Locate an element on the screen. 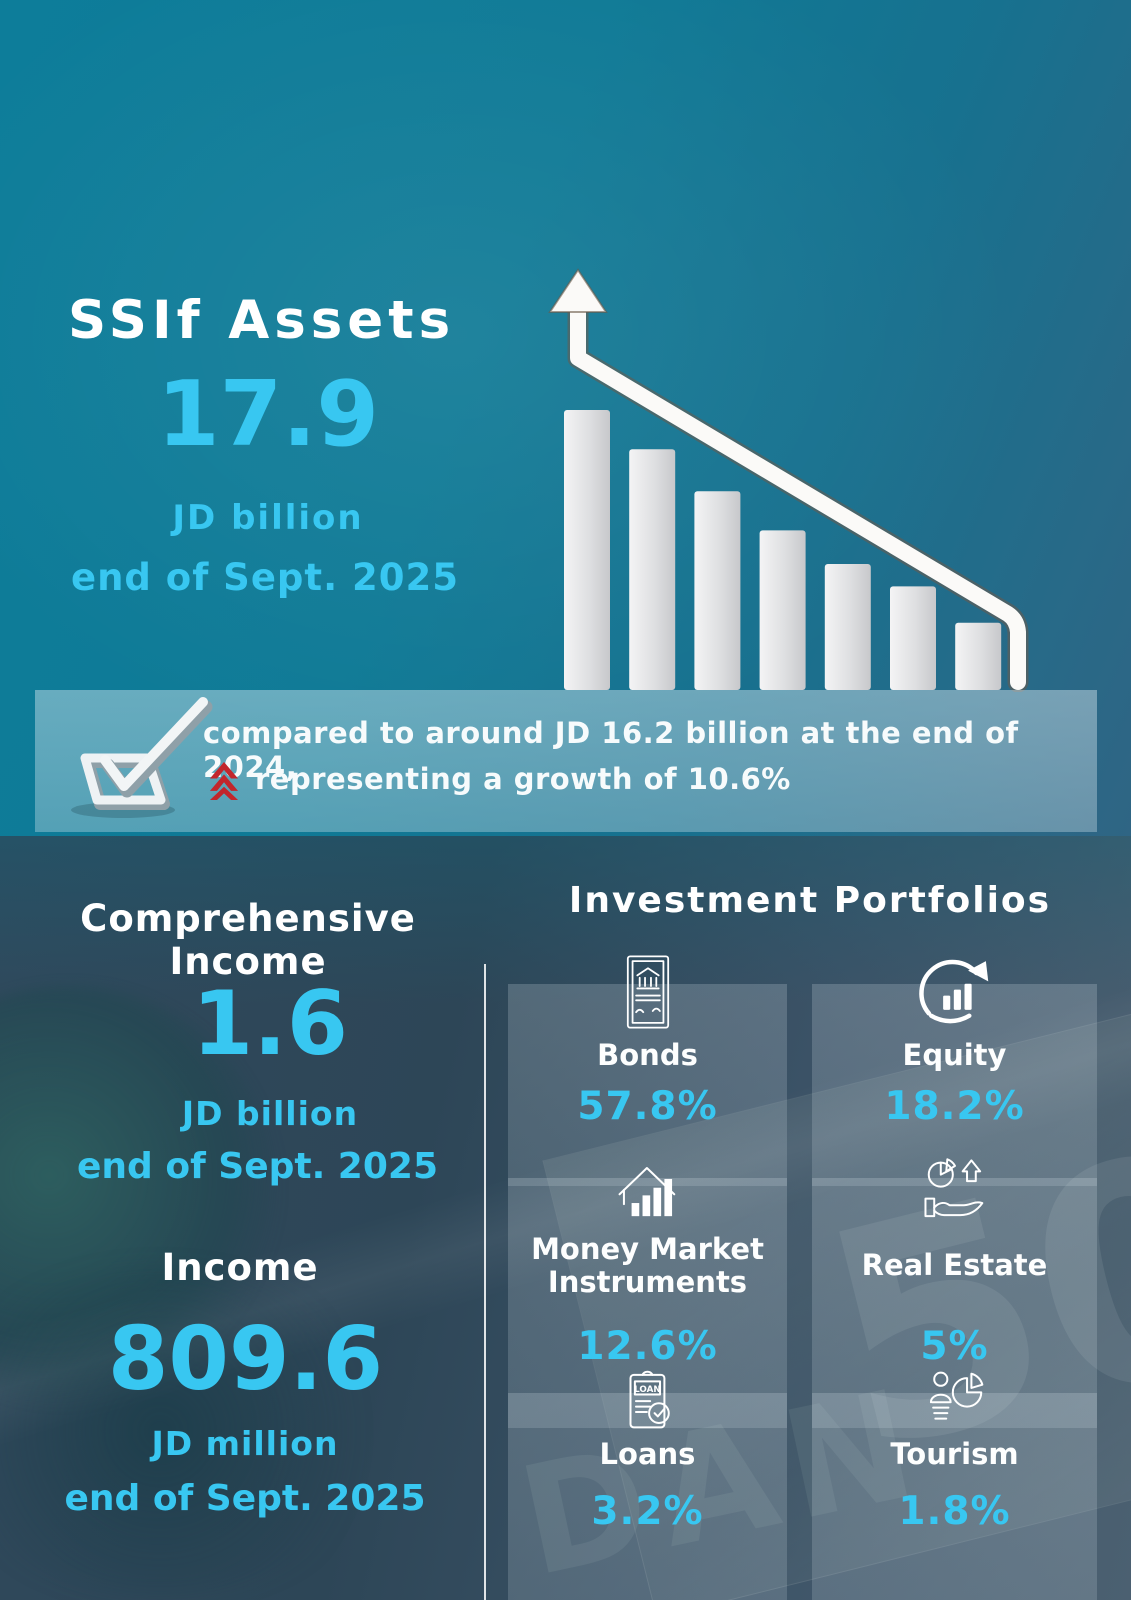 The width and height of the screenshot is (1131, 1600). assets-bars is located at coordinates (783, 550).